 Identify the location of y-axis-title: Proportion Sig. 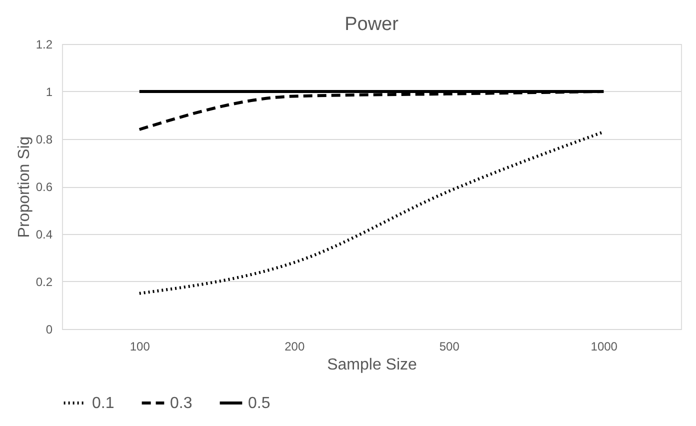
(24, 187).